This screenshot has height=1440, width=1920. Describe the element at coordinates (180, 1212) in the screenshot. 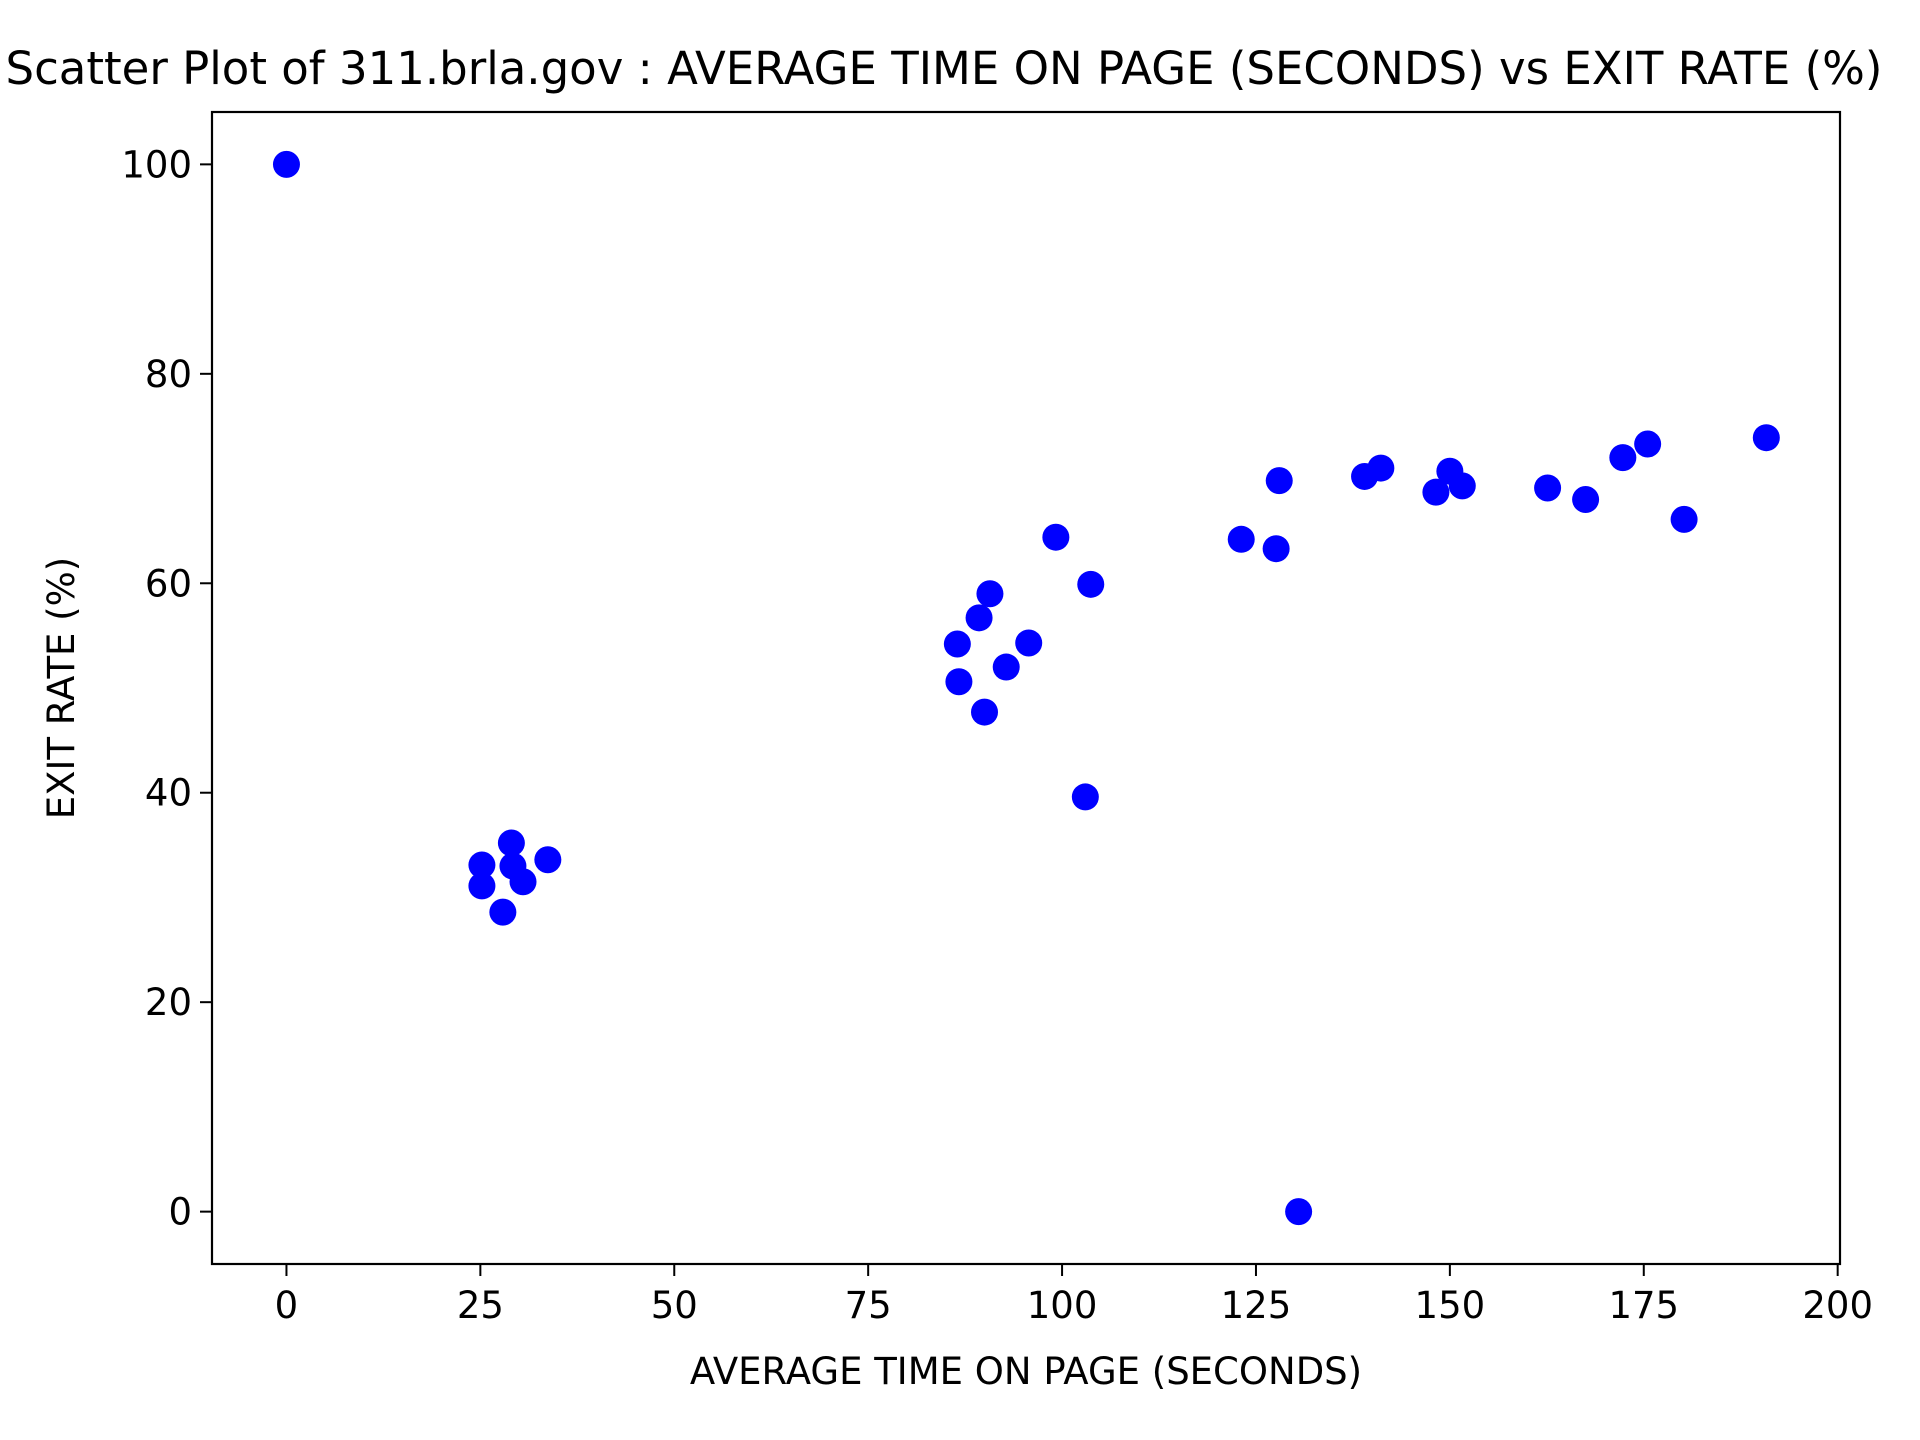

I see `y-tick-label: 0` at that location.